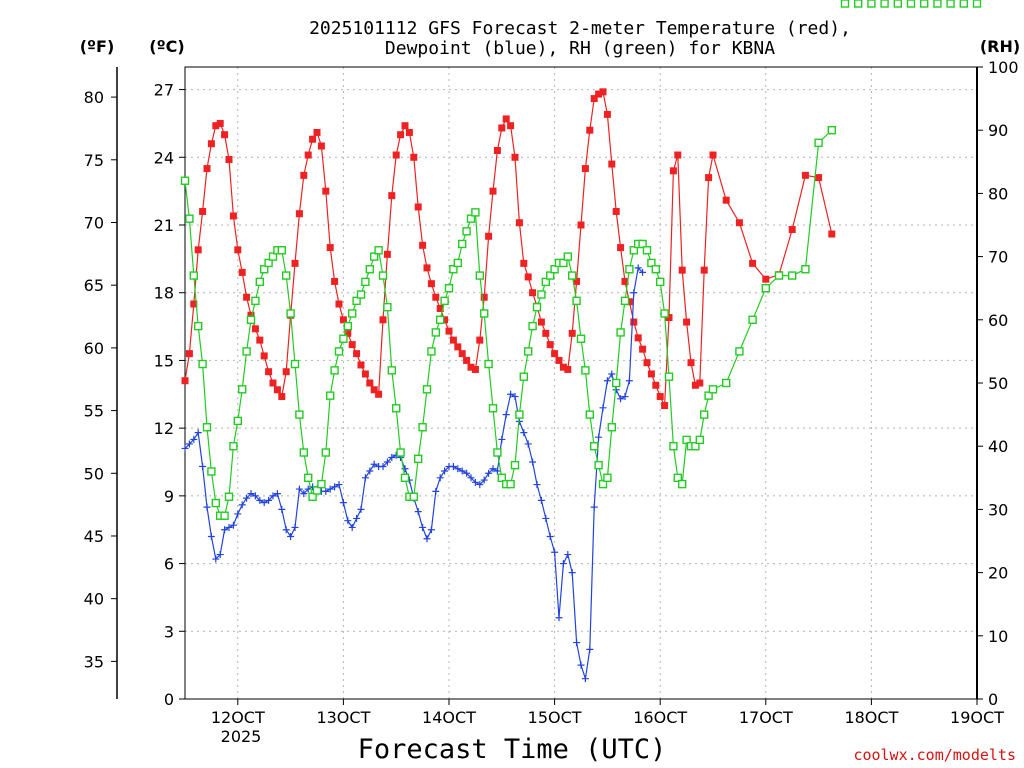 The height and width of the screenshot is (768, 1024). I want to click on celsius-axis-unit: (ºC), so click(166, 46).